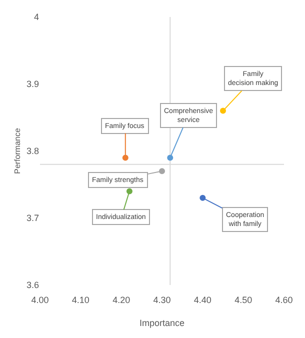 The width and height of the screenshot is (305, 338). What do you see at coordinates (32, 151) in the screenshot?
I see `y-tick-label: 3.8` at bounding box center [32, 151].